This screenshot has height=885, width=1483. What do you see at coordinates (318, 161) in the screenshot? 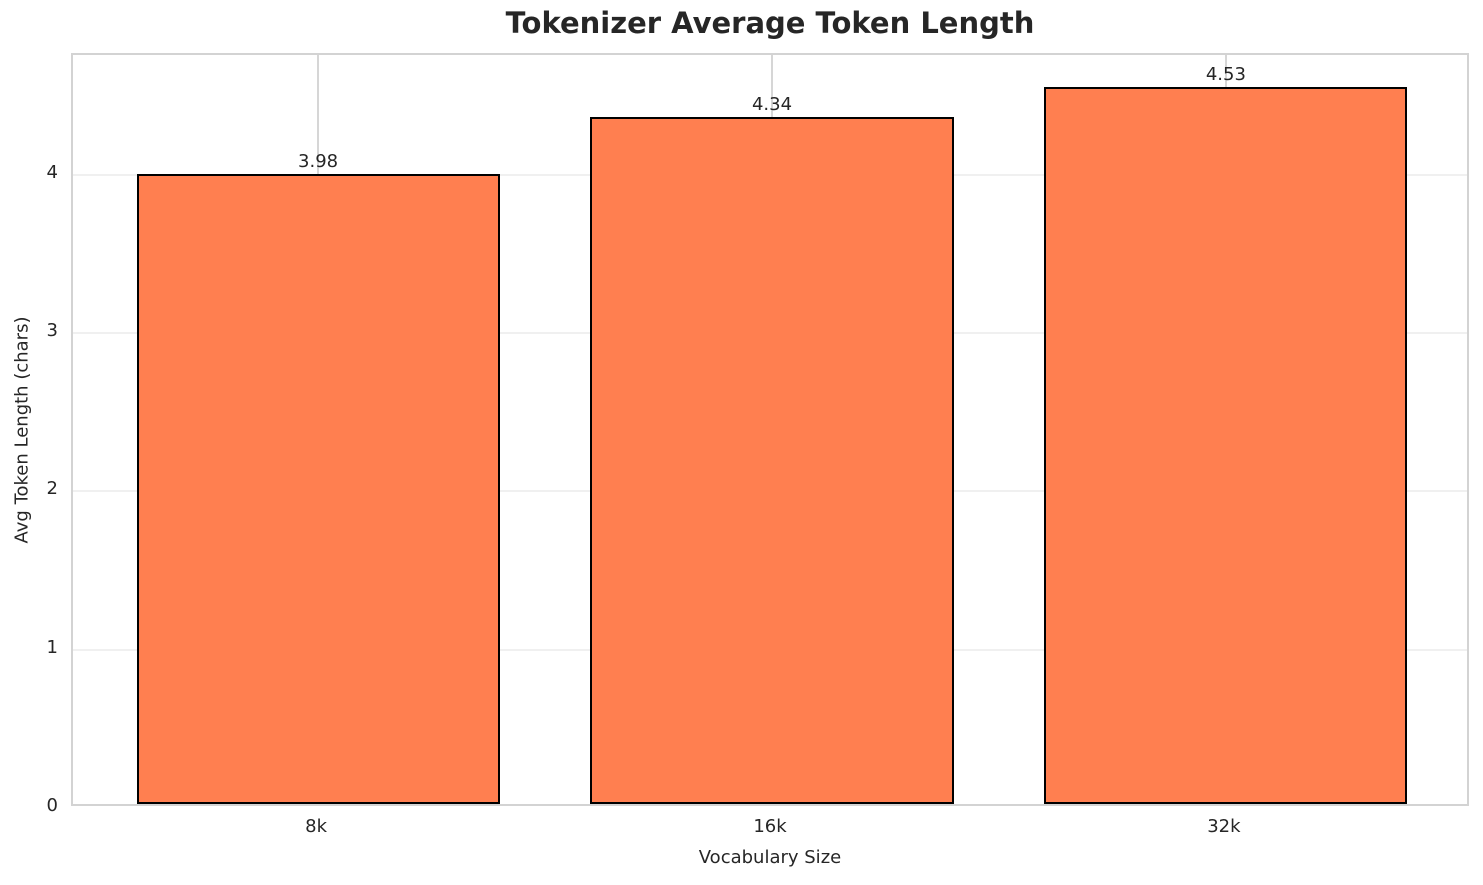
I see `bar-value-label: 3.98` at bounding box center [318, 161].